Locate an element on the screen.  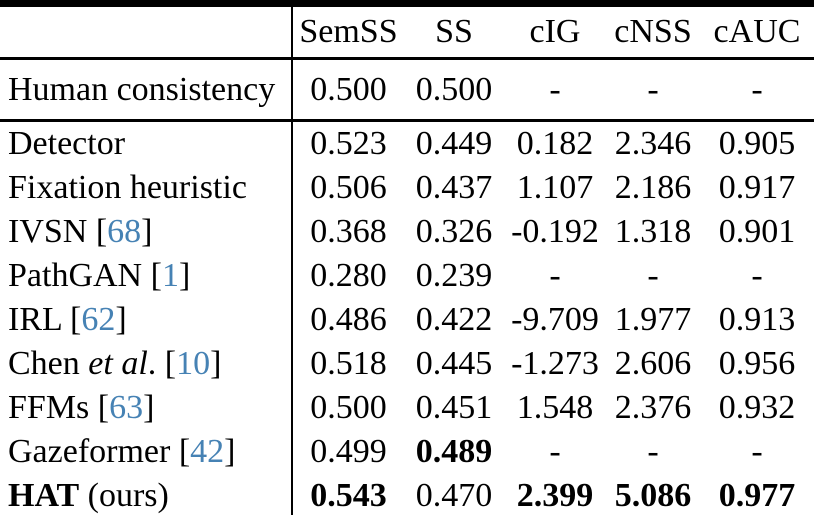
citation-link: 63 is located at coordinates (126, 407).